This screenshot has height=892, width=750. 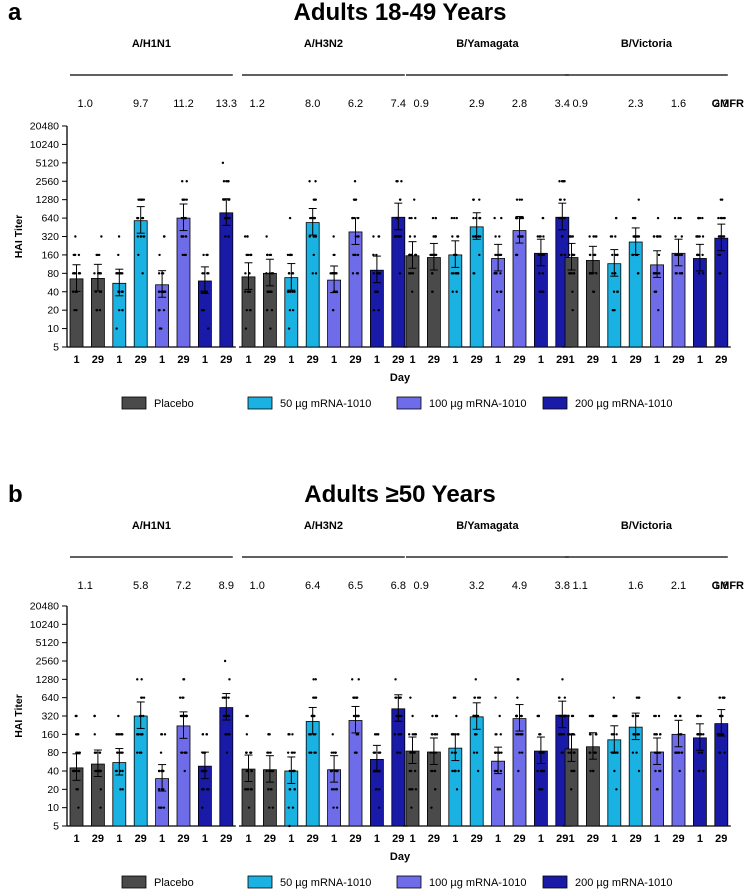 What do you see at coordinates (400, 378) in the screenshot?
I see `x-axis-label: Day` at bounding box center [400, 378].